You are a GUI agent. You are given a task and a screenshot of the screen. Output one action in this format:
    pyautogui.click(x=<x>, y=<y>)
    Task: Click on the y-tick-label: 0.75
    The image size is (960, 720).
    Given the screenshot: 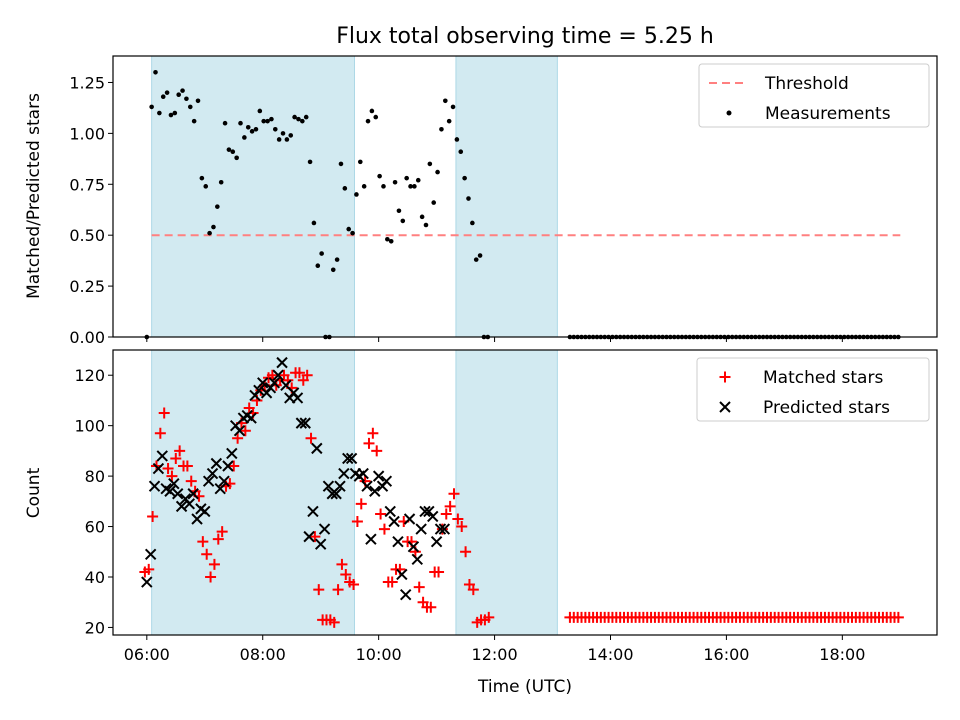 What is the action you would take?
    pyautogui.click(x=87, y=184)
    